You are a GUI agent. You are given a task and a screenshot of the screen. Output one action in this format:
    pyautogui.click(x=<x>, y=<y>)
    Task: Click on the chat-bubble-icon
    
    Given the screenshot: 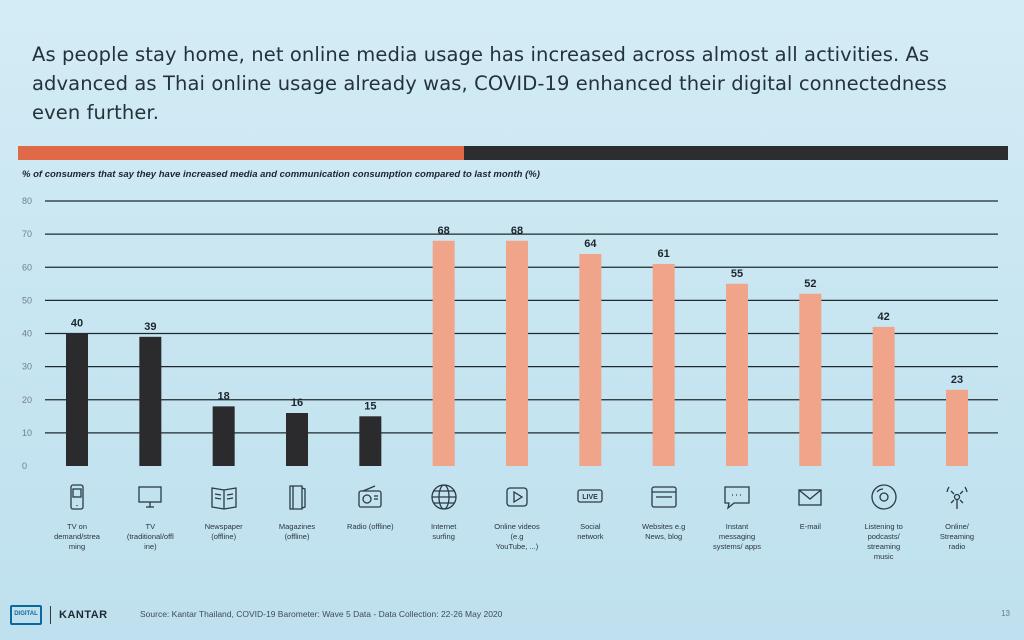 What is the action you would take?
    pyautogui.click(x=737, y=499)
    